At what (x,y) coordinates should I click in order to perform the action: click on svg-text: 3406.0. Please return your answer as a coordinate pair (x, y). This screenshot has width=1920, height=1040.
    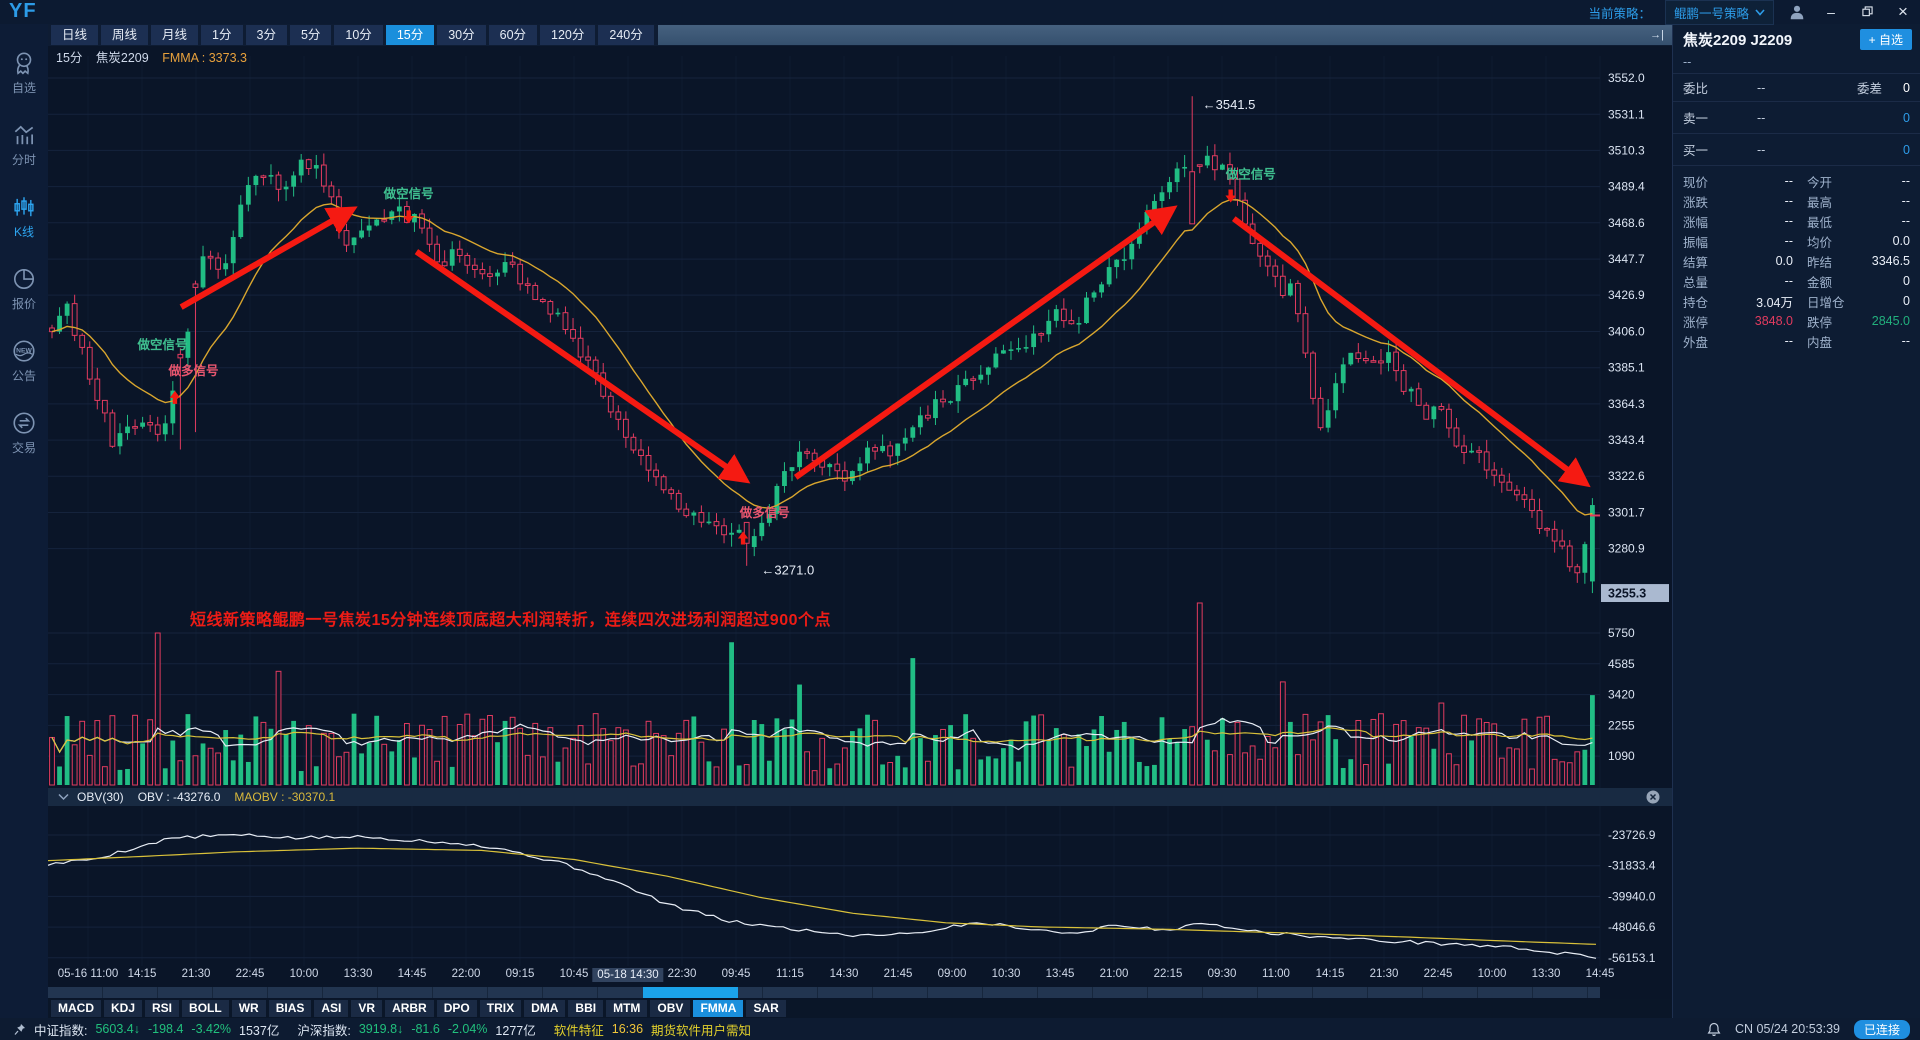
    Looking at the image, I should click on (1626, 331).